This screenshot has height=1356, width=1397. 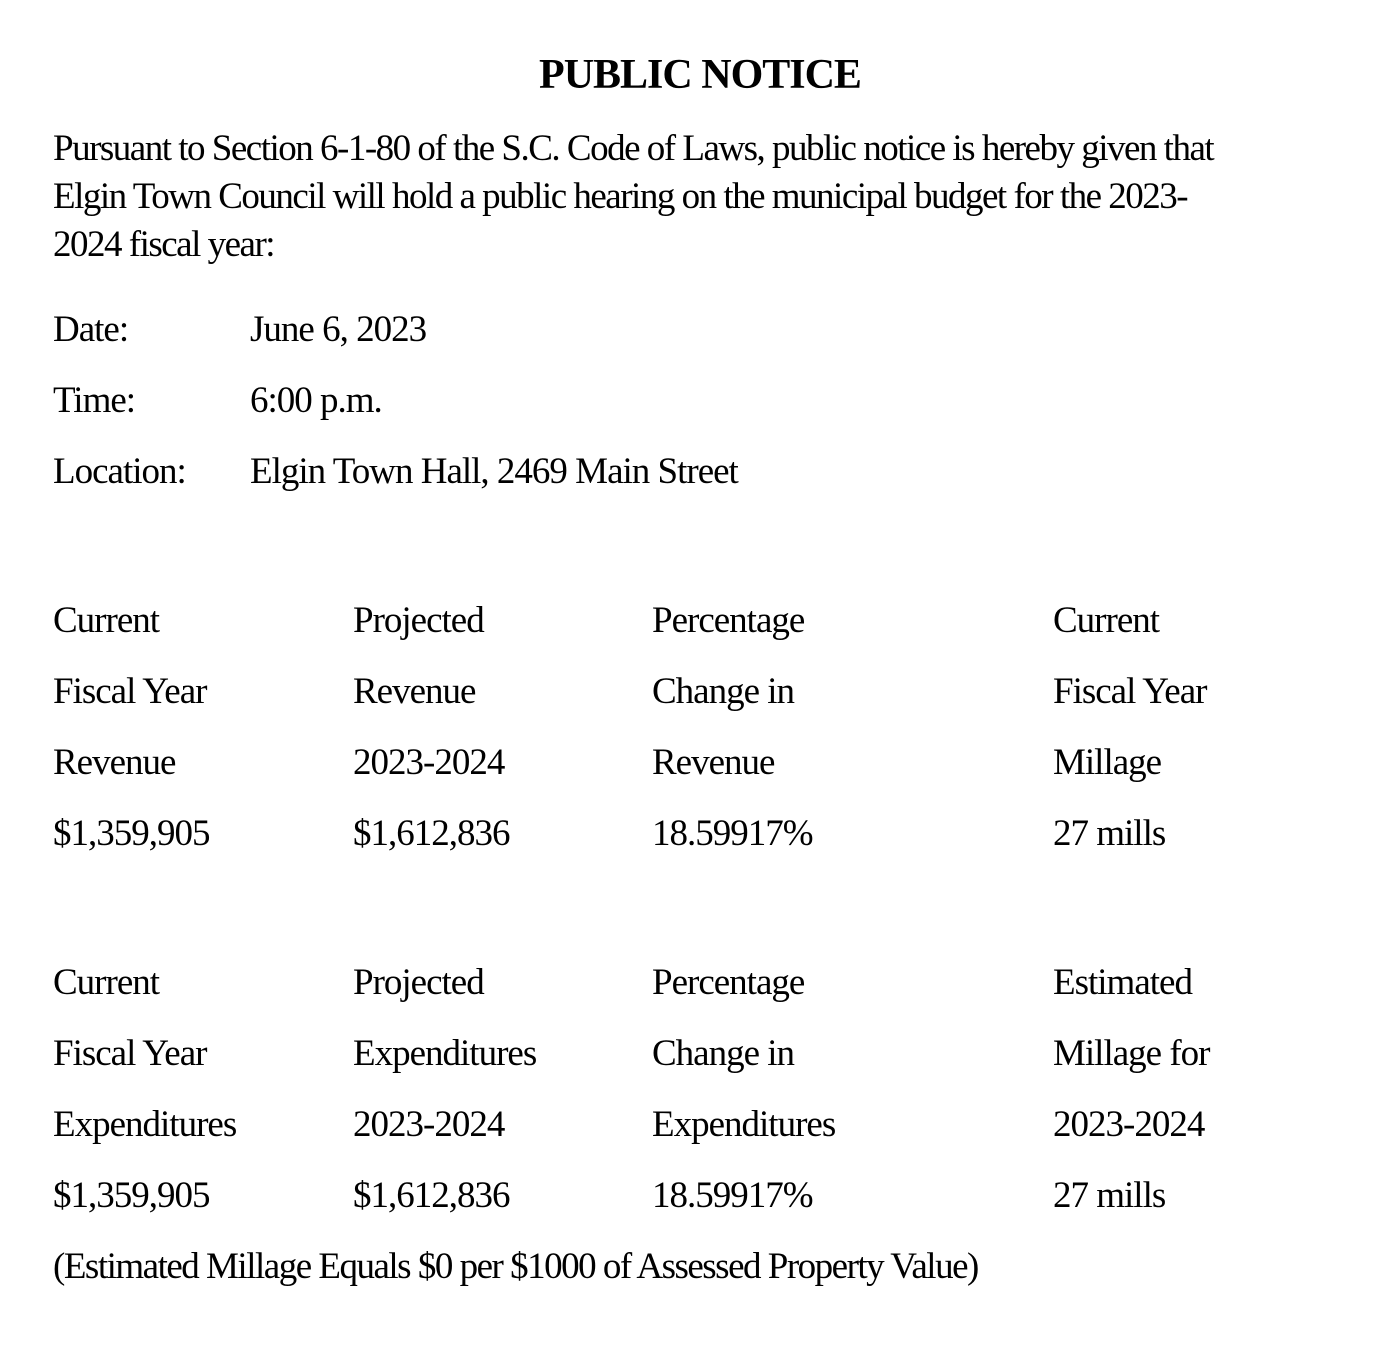 What do you see at coordinates (94, 400) in the screenshot?
I see `time-label: Time:` at bounding box center [94, 400].